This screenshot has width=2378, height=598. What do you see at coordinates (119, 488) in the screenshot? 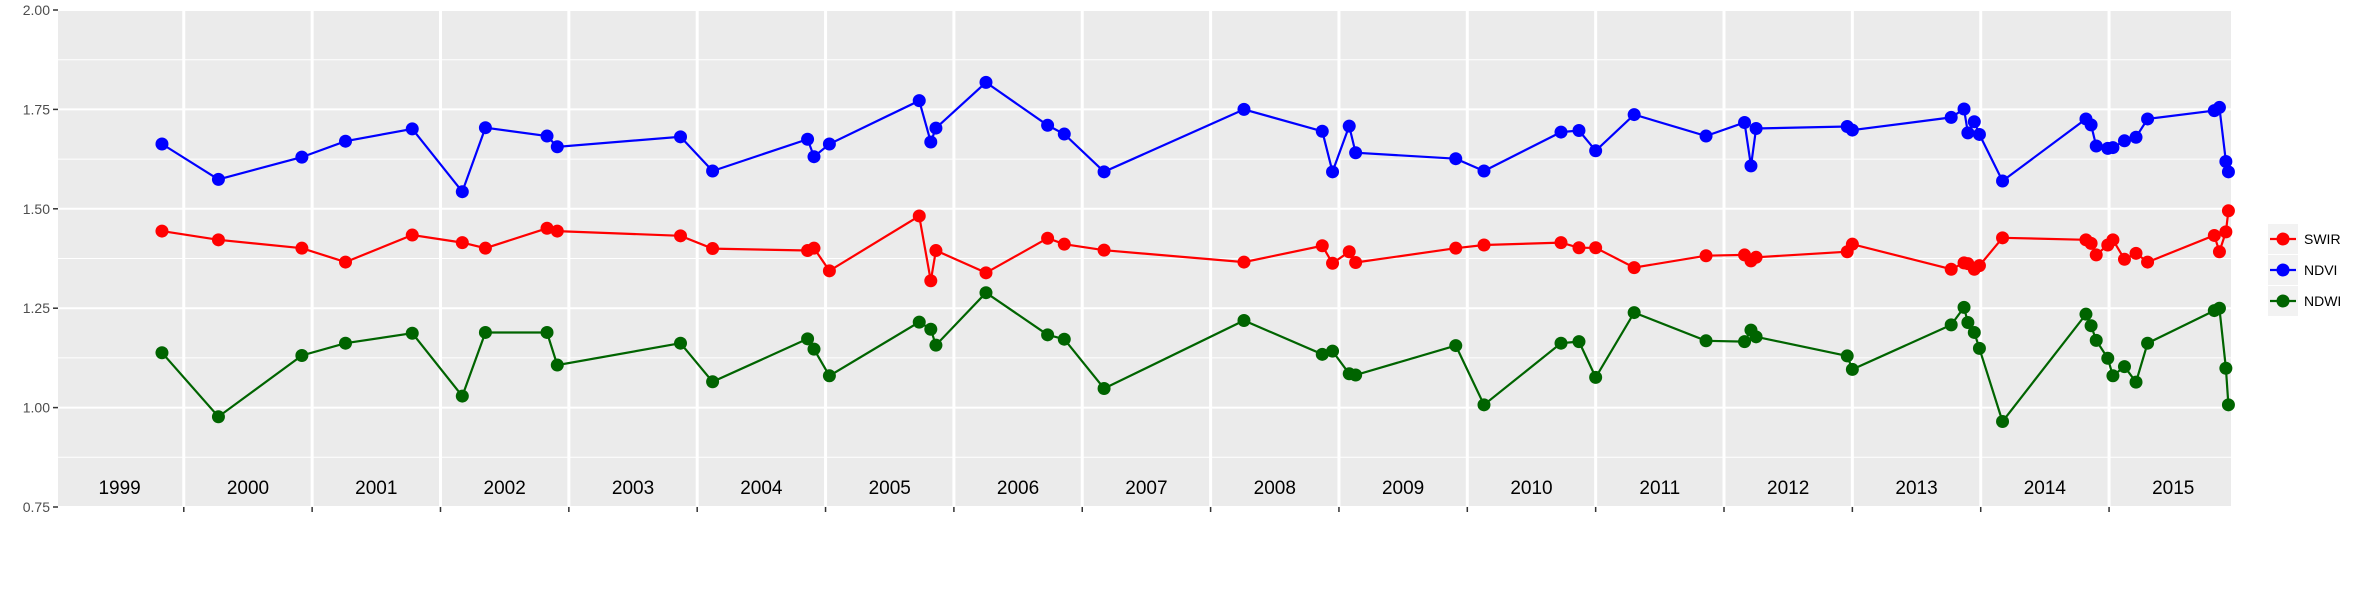
I see `year-label: 1999` at bounding box center [119, 488].